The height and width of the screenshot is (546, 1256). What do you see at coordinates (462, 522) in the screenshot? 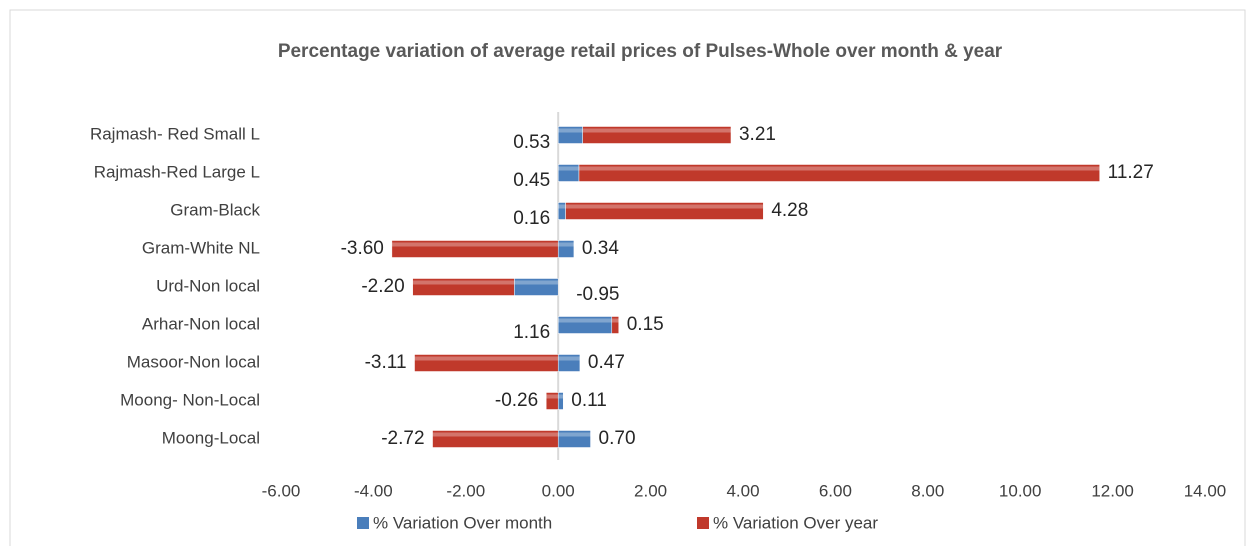
I see `legend-label: % Variation Over month` at bounding box center [462, 522].